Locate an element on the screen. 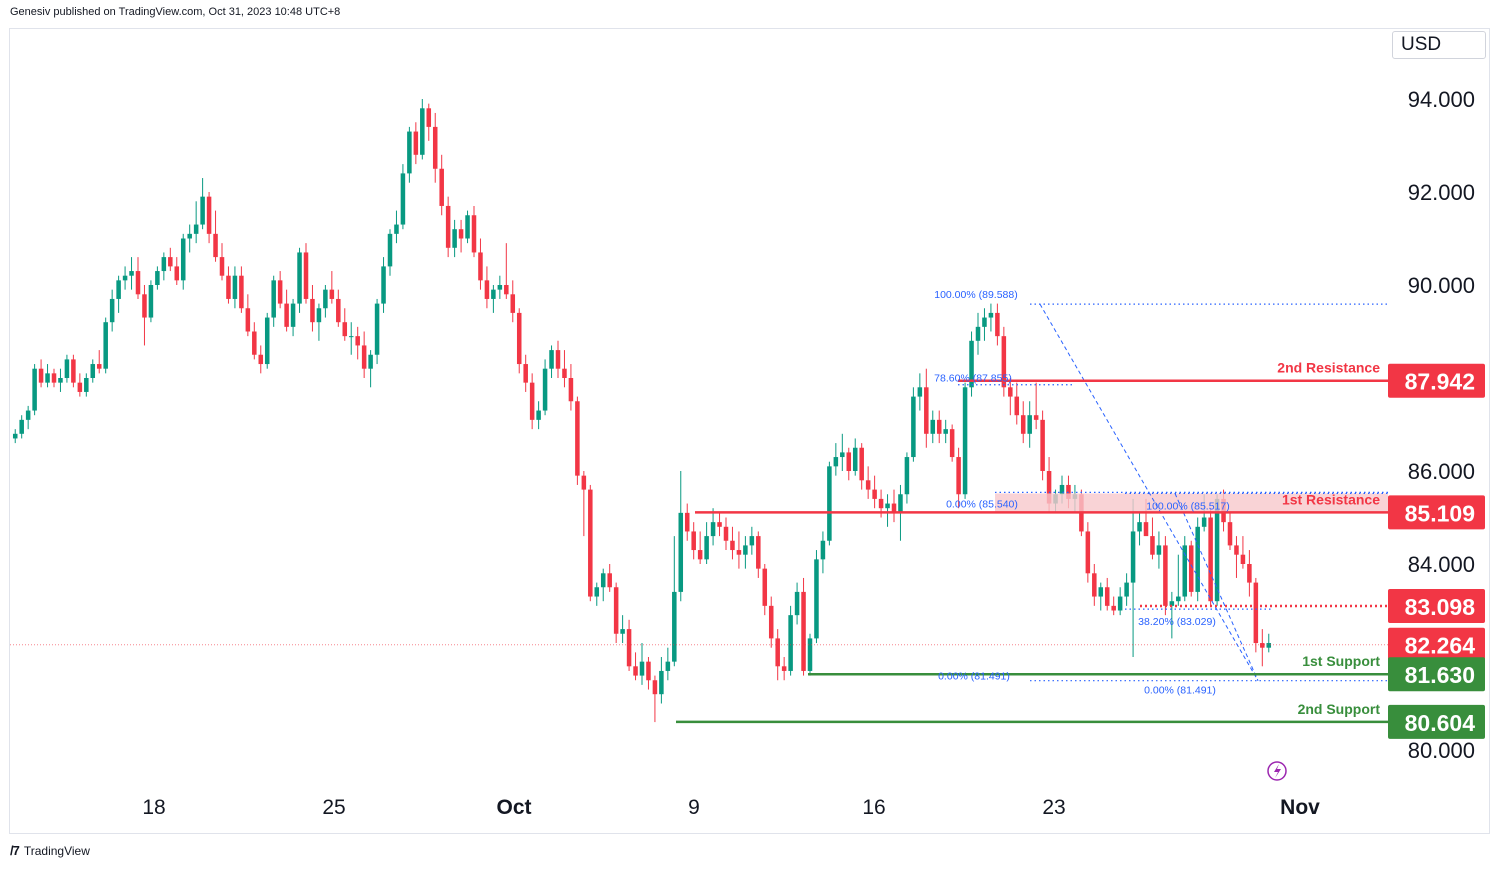 This screenshot has width=1500, height=869. level-name-label: 1st Resistance is located at coordinates (1331, 499).